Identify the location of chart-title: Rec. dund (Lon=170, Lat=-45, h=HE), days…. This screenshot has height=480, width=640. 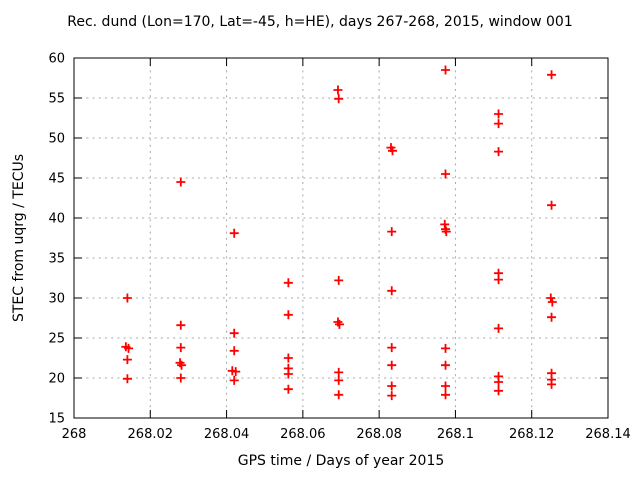
(320, 22).